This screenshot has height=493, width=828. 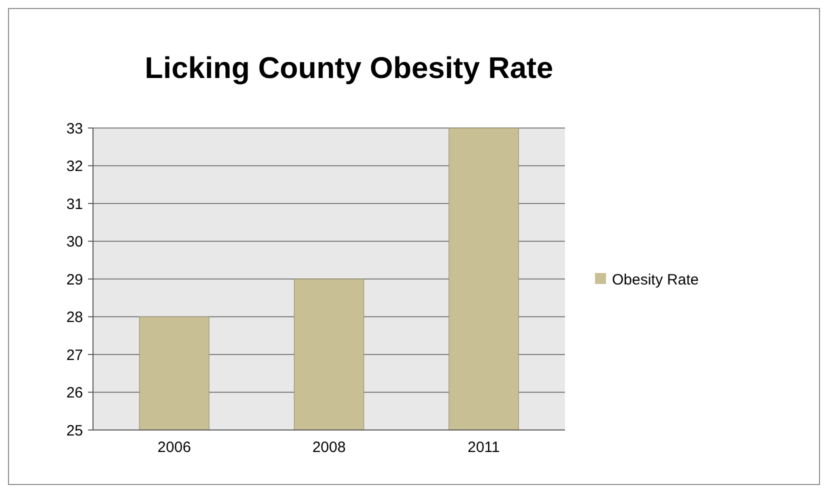 I want to click on y-tick-label: 25, so click(x=74, y=431).